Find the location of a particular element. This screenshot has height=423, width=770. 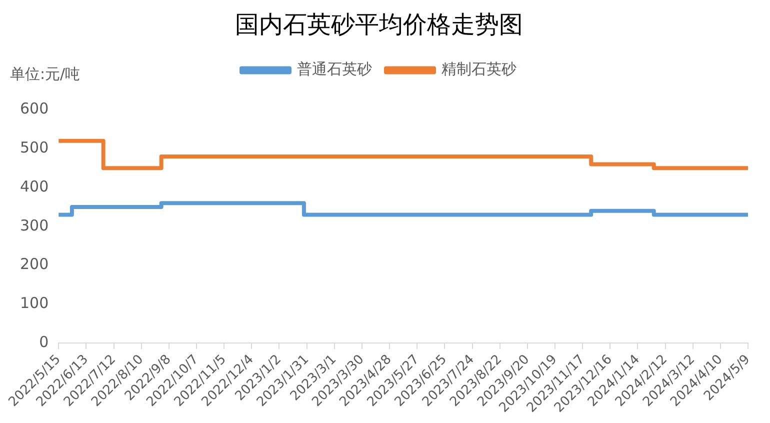

y-tick-label: 500 is located at coordinates (34, 147).